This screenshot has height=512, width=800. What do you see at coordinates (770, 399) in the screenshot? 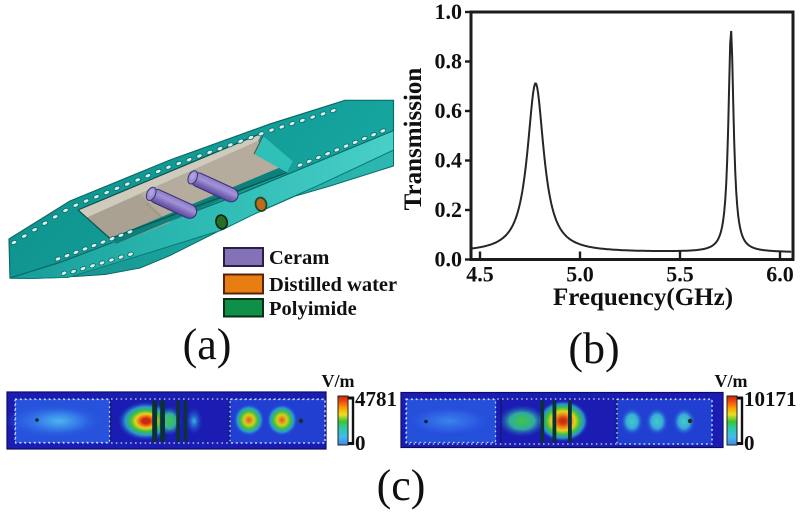
I see `svg-text: 10171` at bounding box center [770, 399].